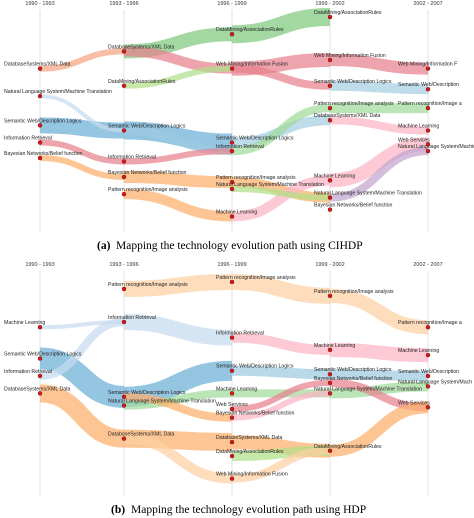  What do you see at coordinates (428, 85) in the screenshot?
I see `topic-label: Semantic Web/Description` at bounding box center [428, 85].